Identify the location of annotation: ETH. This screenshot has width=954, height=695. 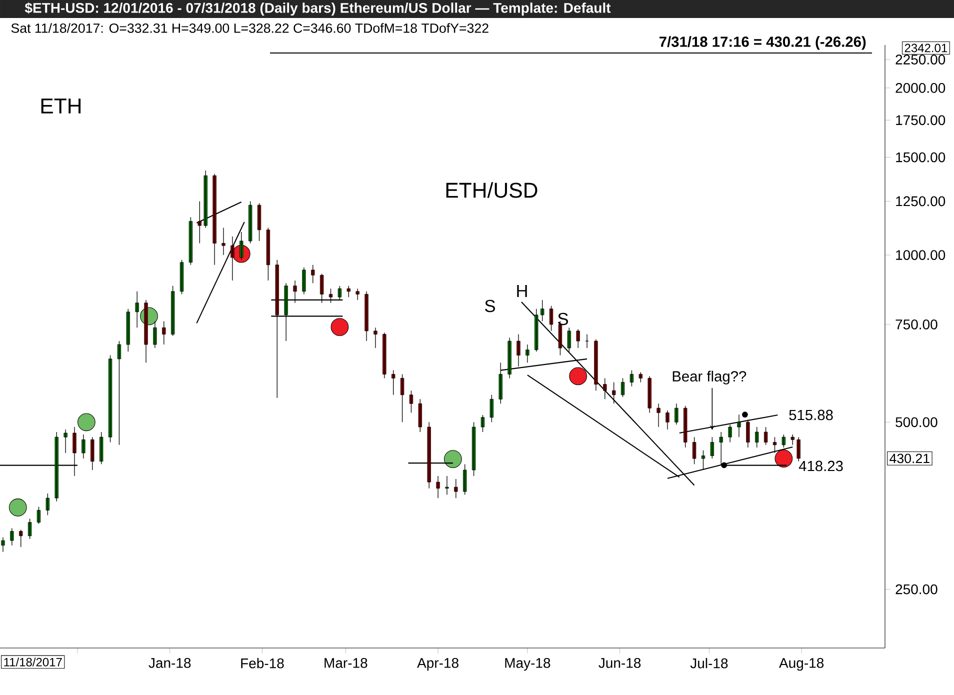
(61, 106).